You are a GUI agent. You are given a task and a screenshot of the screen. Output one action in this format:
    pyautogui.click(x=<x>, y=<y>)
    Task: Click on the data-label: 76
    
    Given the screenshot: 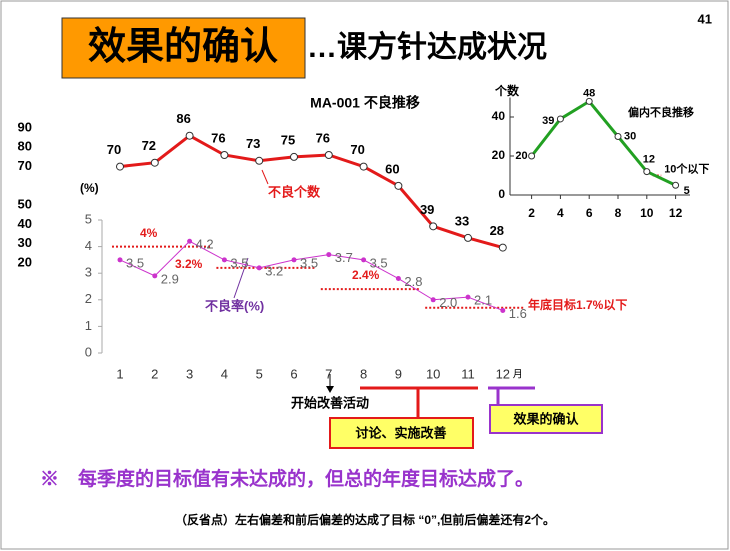 What is the action you would take?
    pyautogui.click(x=218, y=137)
    